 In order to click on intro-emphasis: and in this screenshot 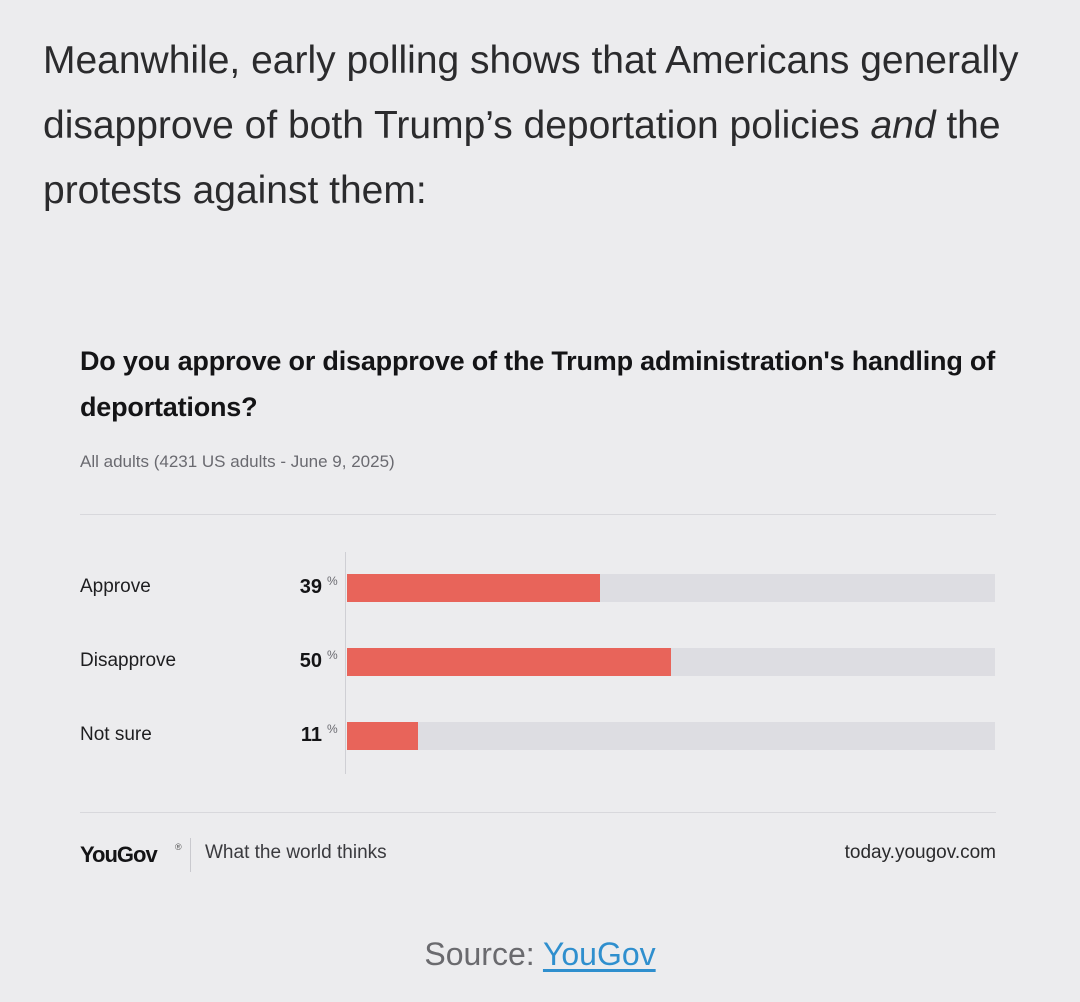, I will do `click(903, 125)`.